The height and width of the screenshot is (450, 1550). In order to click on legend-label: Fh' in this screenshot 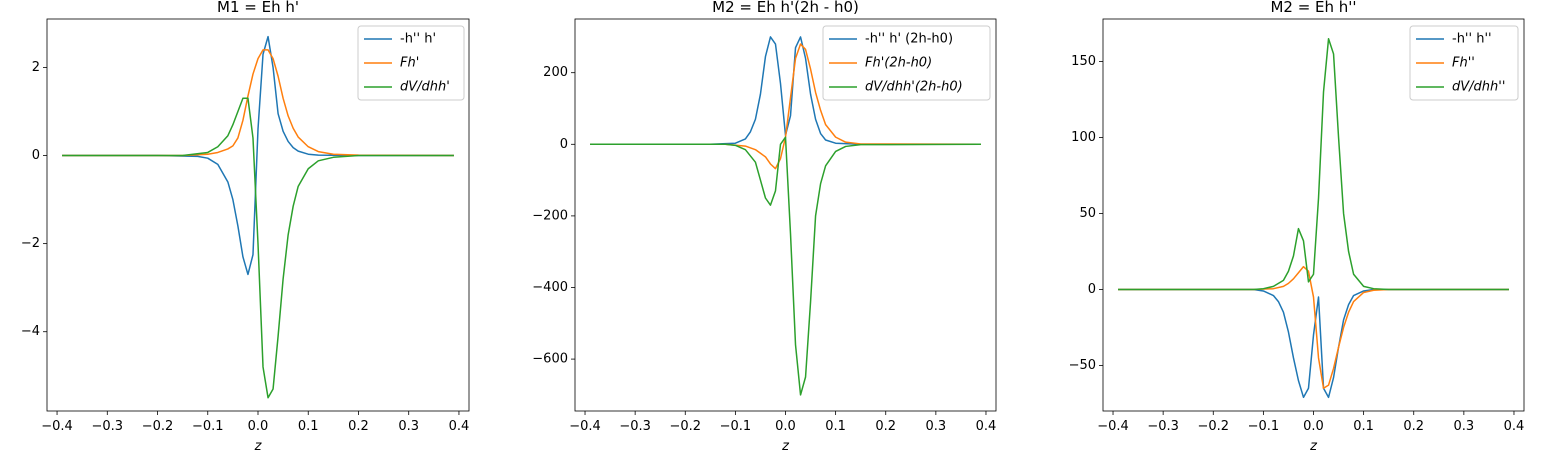, I will do `click(409, 63)`.